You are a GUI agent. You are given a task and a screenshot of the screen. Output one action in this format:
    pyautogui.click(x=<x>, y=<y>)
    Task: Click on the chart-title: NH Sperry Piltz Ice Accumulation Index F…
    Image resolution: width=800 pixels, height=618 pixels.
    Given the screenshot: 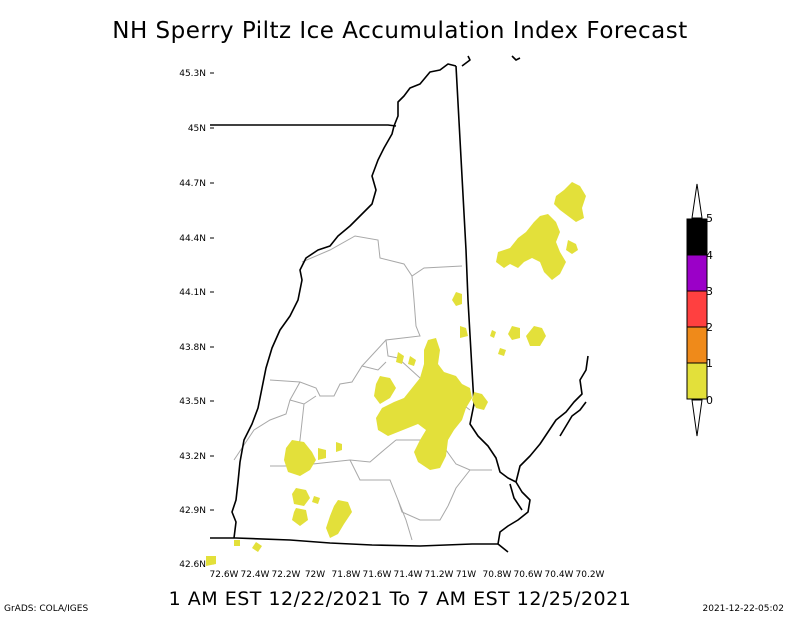 What is the action you would take?
    pyautogui.click(x=400, y=31)
    